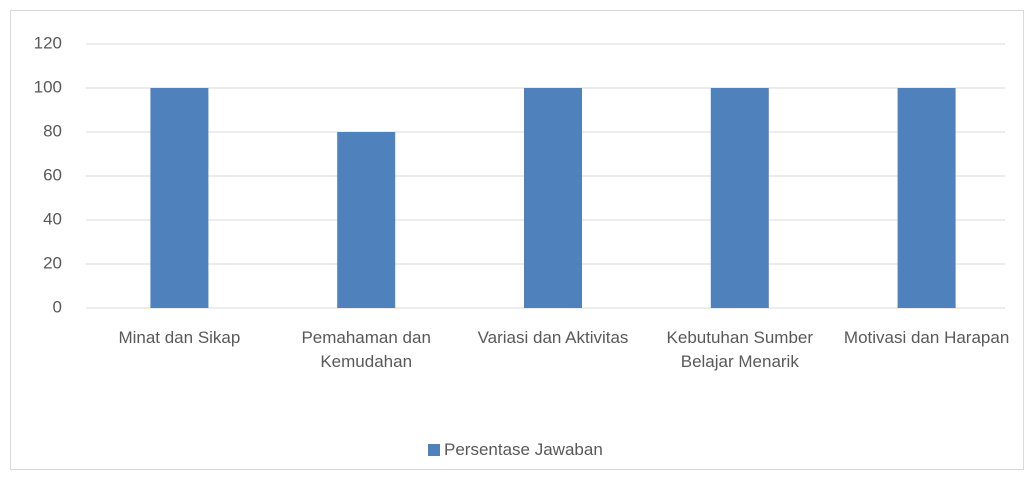 The width and height of the screenshot is (1034, 481). What do you see at coordinates (740, 349) in the screenshot?
I see `x-tick-label: Kebutuhan Sumber Belajar Menarik` at bounding box center [740, 349].